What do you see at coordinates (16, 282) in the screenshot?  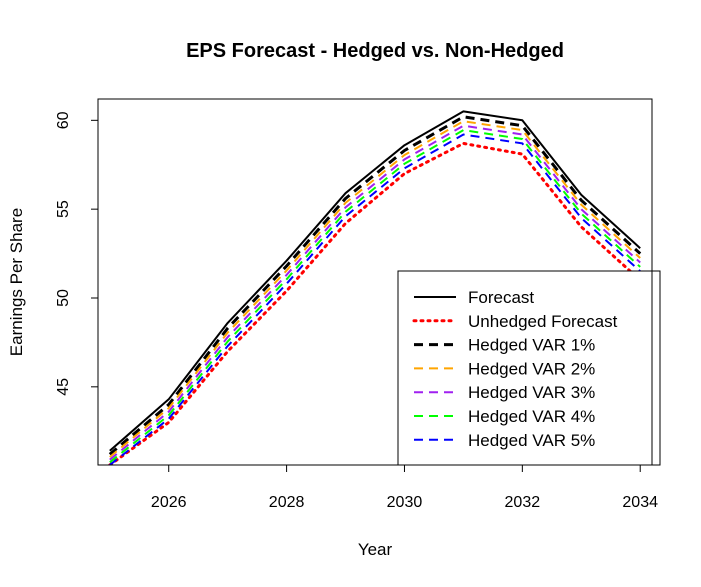 I see `y-axis-label: Earnings Per Share` at bounding box center [16, 282].